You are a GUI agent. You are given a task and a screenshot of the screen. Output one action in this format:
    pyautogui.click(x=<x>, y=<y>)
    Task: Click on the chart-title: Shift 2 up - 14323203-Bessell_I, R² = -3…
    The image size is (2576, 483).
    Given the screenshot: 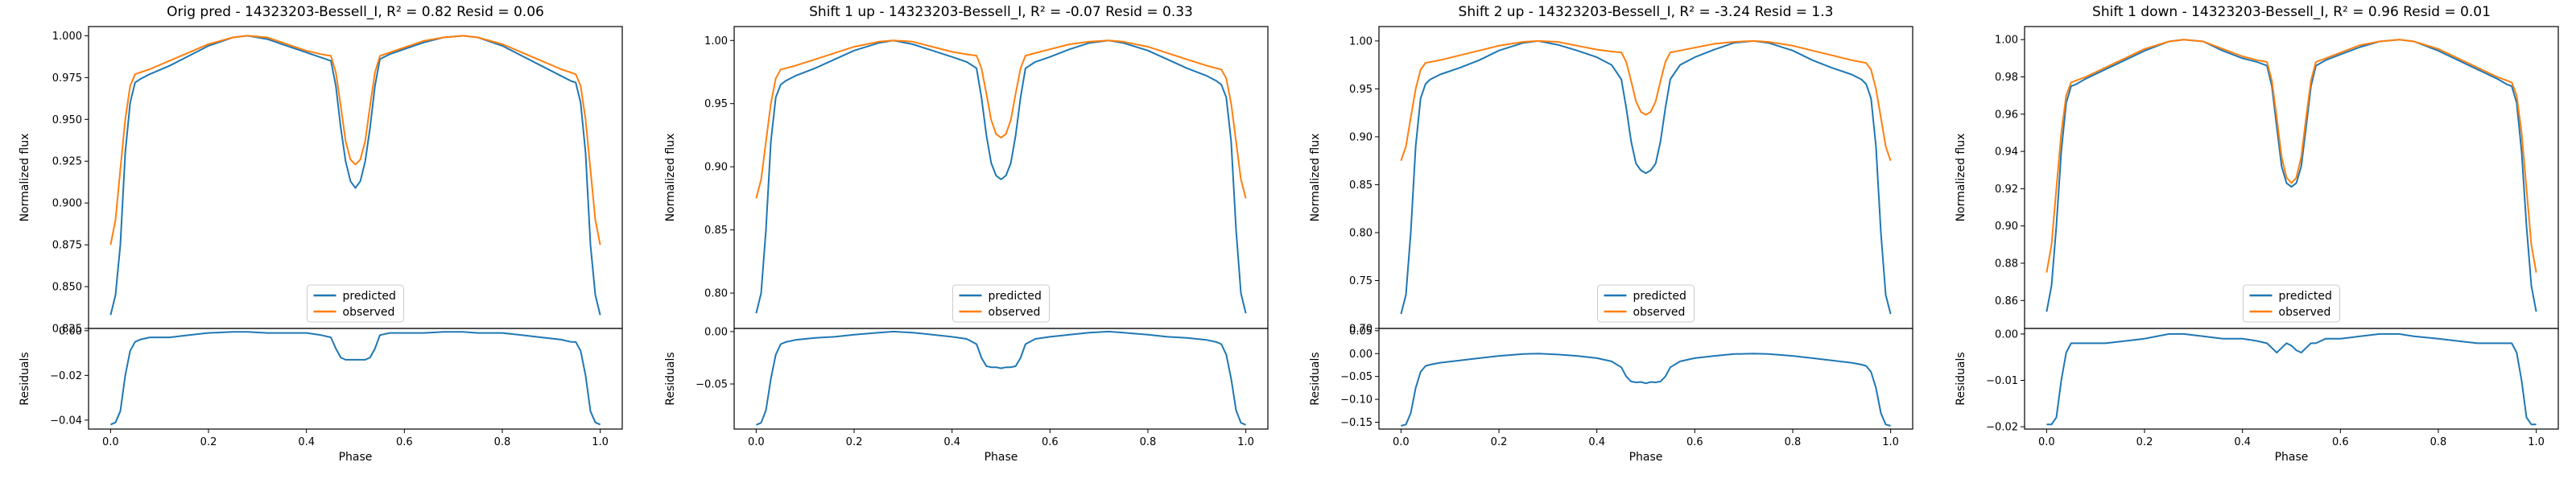 What is the action you would take?
    pyautogui.click(x=1646, y=12)
    